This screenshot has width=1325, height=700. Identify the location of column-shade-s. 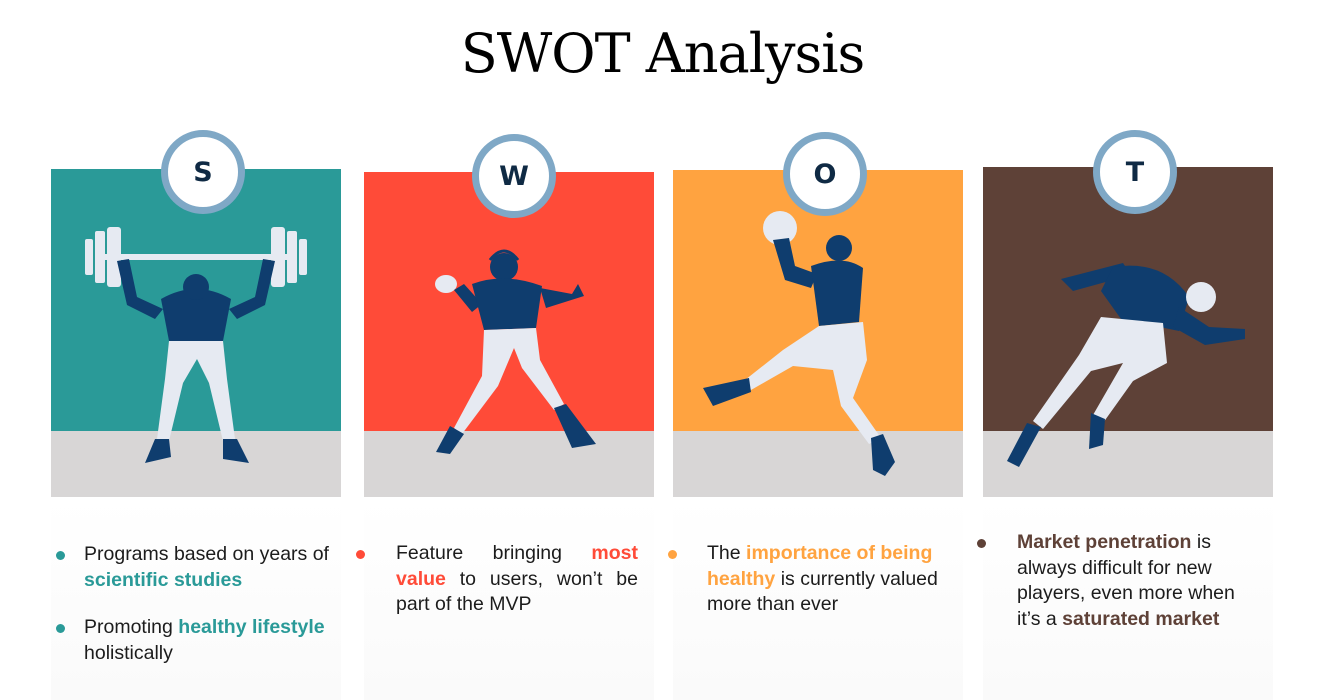
(196, 598).